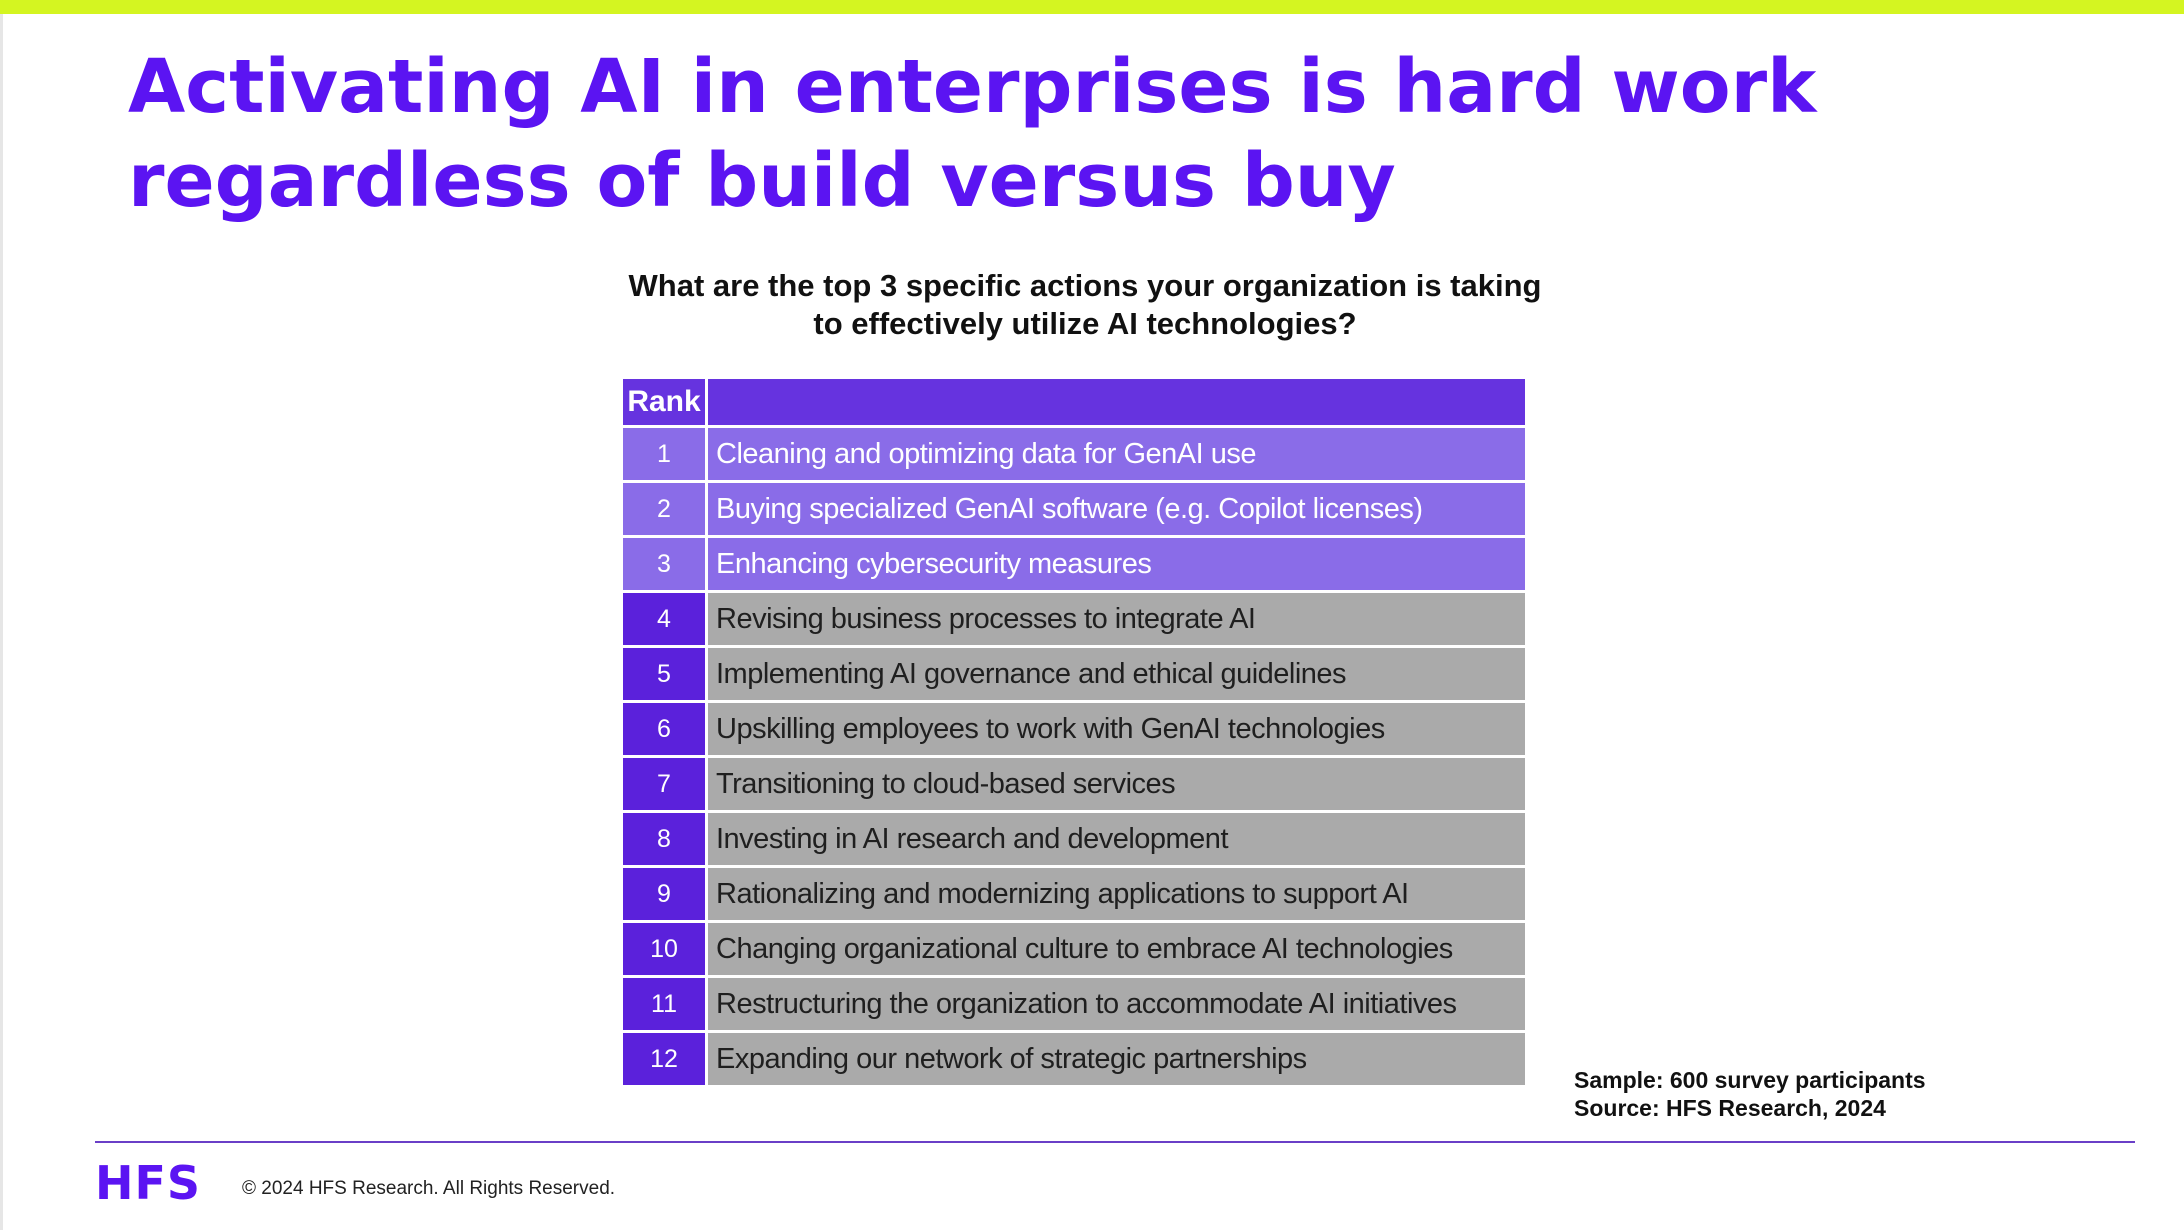 The height and width of the screenshot is (1230, 2184). What do you see at coordinates (1085, 323) in the screenshot?
I see `survey-question-line-2: to effectively utilize AI technologies?` at bounding box center [1085, 323].